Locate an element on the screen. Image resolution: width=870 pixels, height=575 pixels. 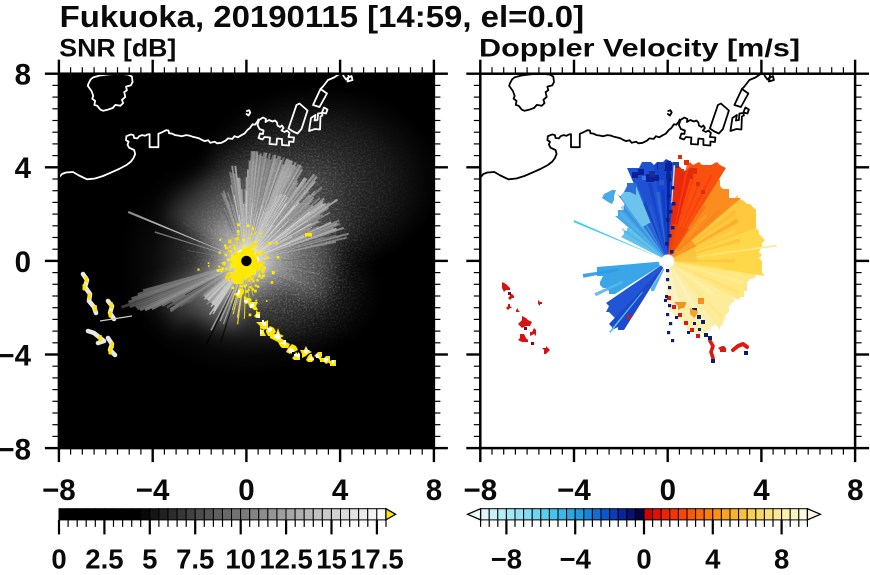
svg-text: SNR [dB] is located at coordinates (117, 49).